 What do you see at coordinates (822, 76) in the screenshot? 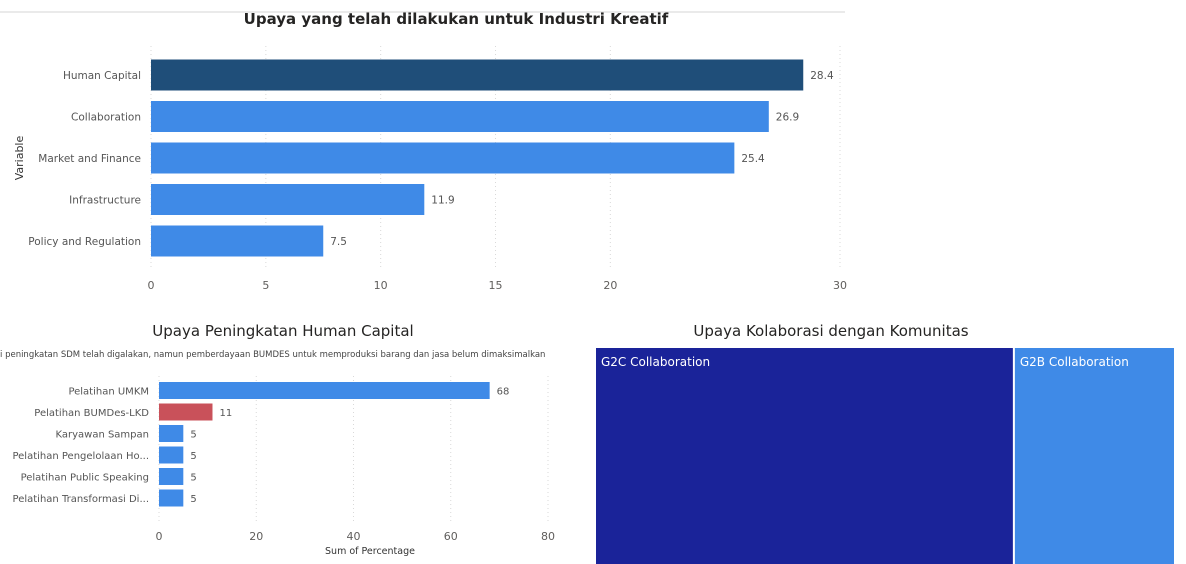
I see `data-label: 28.4` at bounding box center [822, 76].